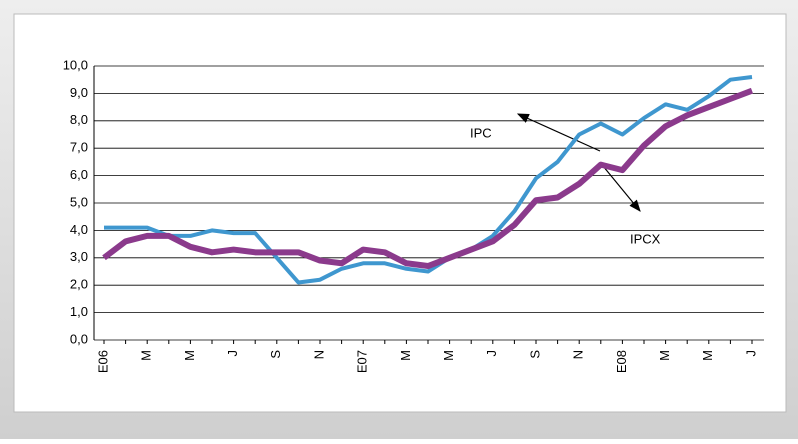 Image resolution: width=798 pixels, height=444 pixels. I want to click on y-tick-label: 2,0, so click(79, 284).